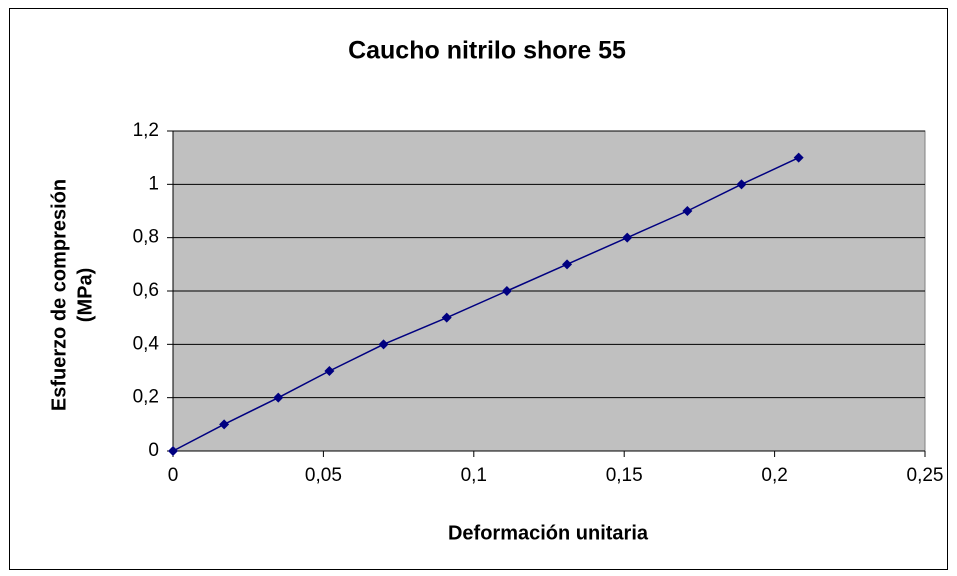 The height and width of the screenshot is (576, 957). What do you see at coordinates (323, 475) in the screenshot?
I see `x-tick-label: 0,05` at bounding box center [323, 475].